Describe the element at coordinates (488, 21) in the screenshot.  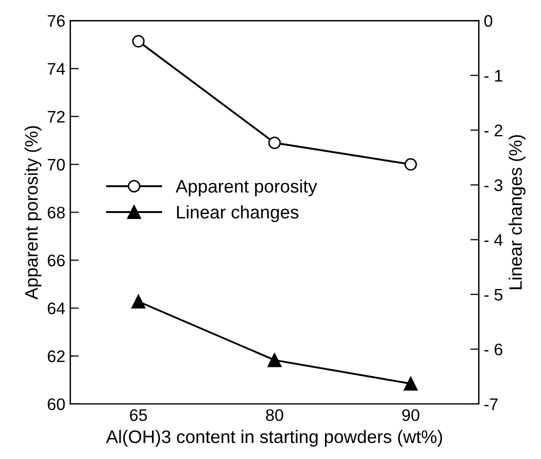
I see `y2-tick-label: 0` at that location.